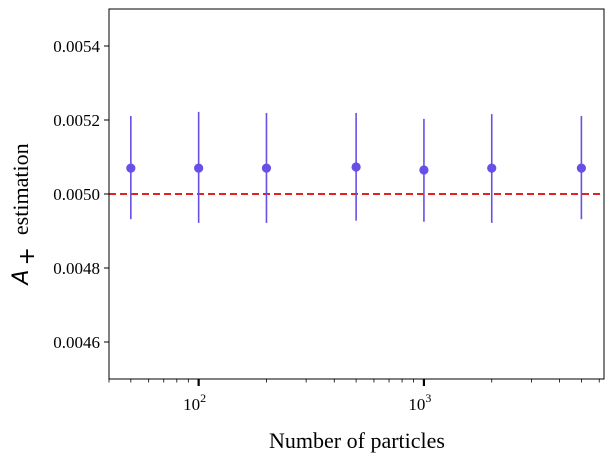 The height and width of the screenshot is (464, 614). I want to click on y-tick-label: 0.0046, so click(76, 342).